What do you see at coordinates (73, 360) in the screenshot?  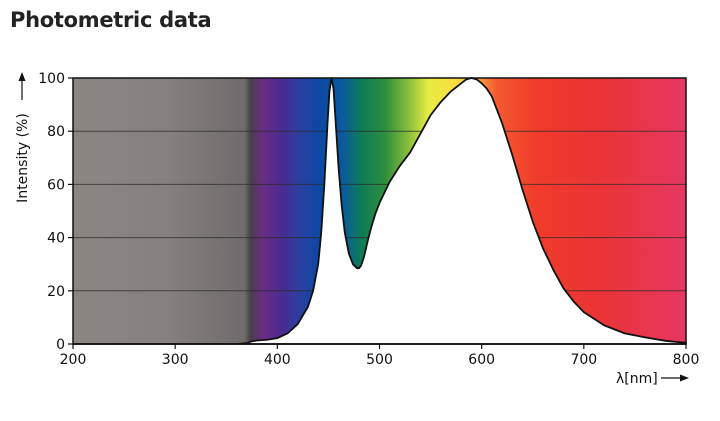 I see `x-tick-label: 200` at bounding box center [73, 360].